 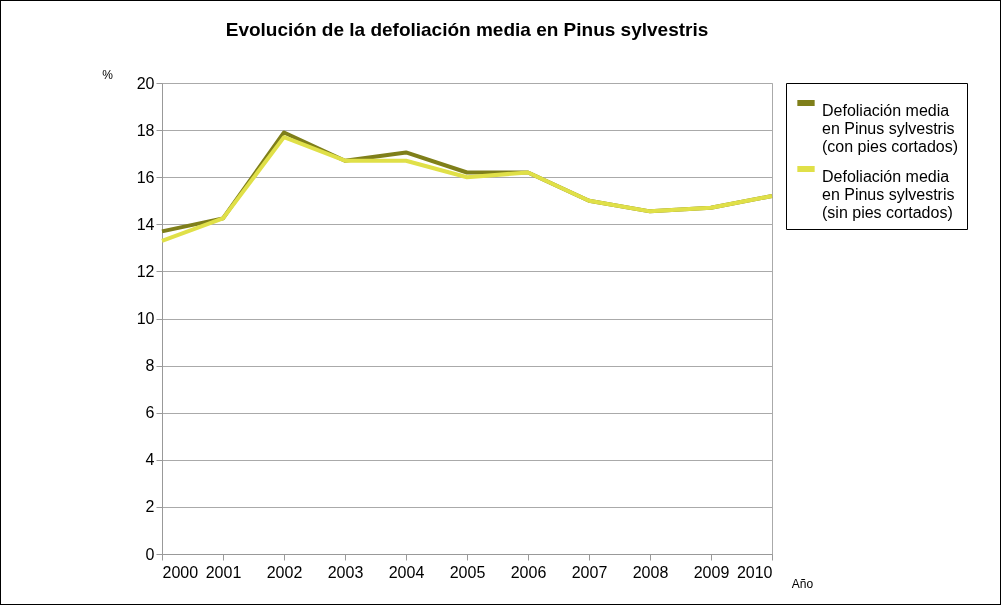 I want to click on y-tick-label: 10, so click(x=145, y=318).